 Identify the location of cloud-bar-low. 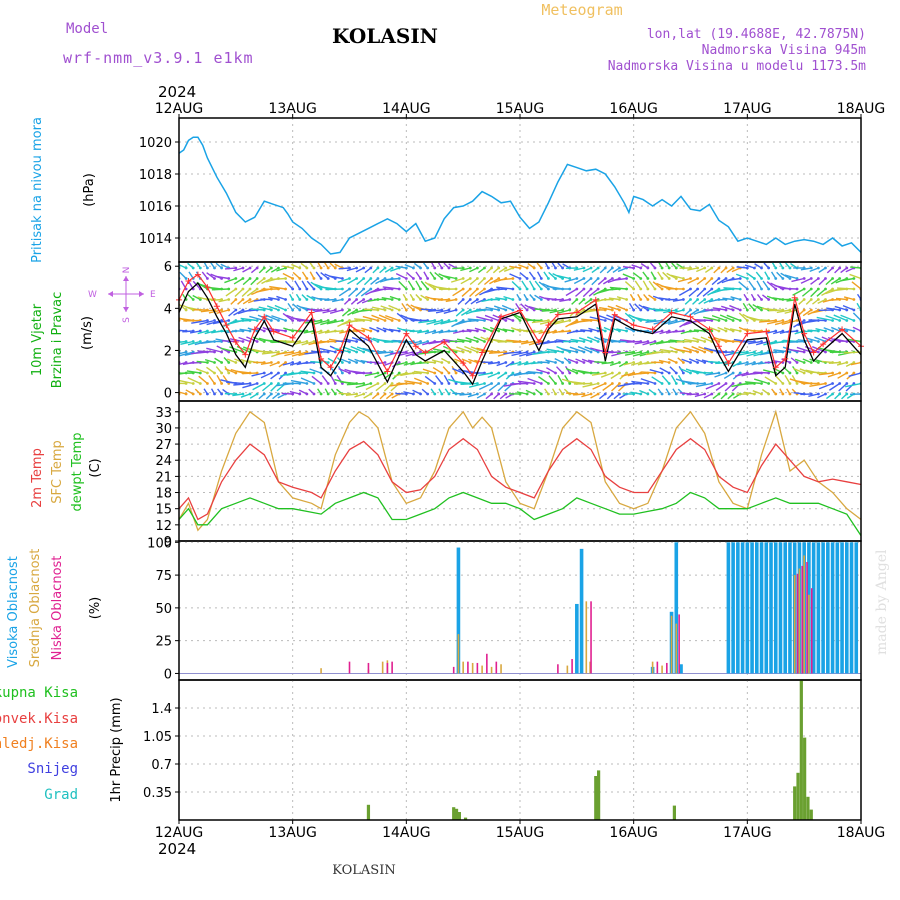
(811, 631).